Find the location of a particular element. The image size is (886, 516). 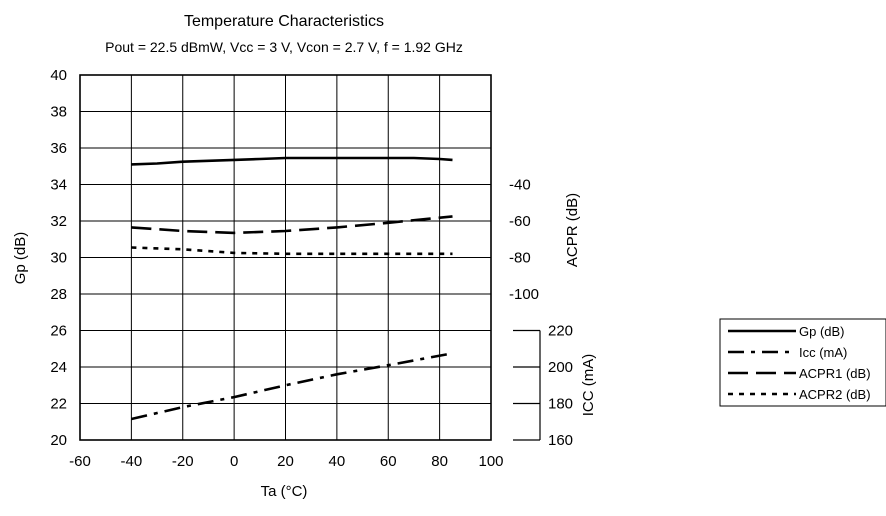

x-tick-label: -60 is located at coordinates (80, 461).